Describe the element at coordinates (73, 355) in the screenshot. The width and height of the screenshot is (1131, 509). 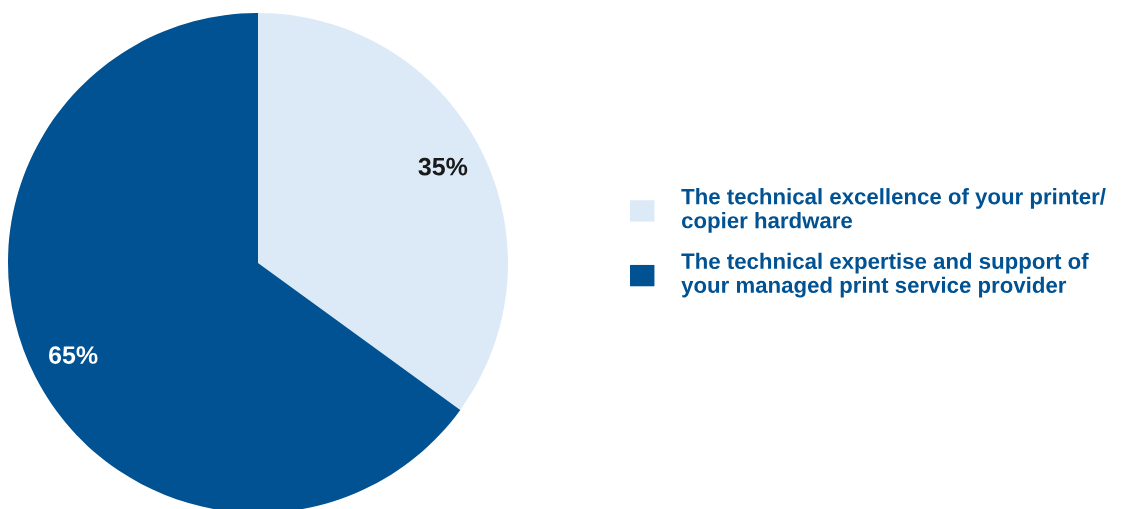
I see `data-label: 65%` at that location.